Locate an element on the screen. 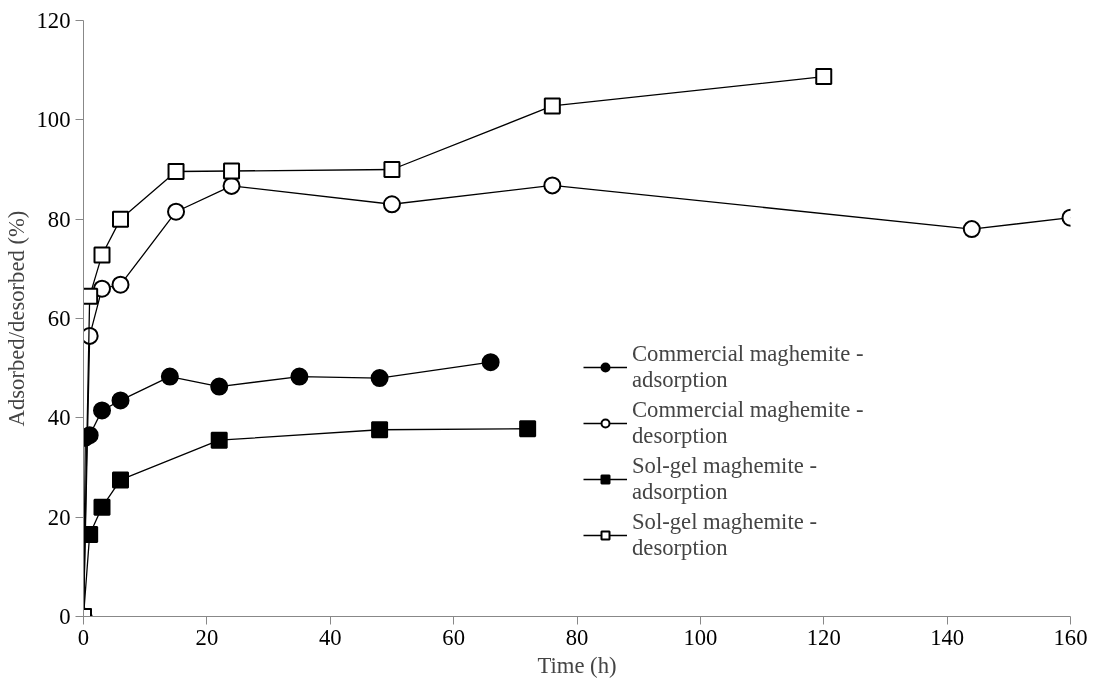 The image size is (1112, 691). x-tick-label: 40 is located at coordinates (330, 637).